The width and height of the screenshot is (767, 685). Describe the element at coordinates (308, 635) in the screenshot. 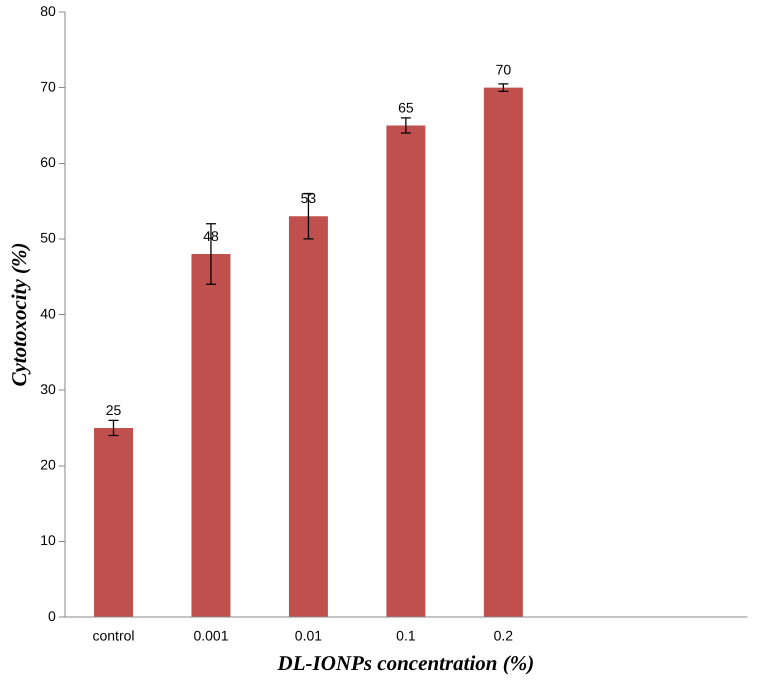

I see `x-tick-label: 0.01` at that location.